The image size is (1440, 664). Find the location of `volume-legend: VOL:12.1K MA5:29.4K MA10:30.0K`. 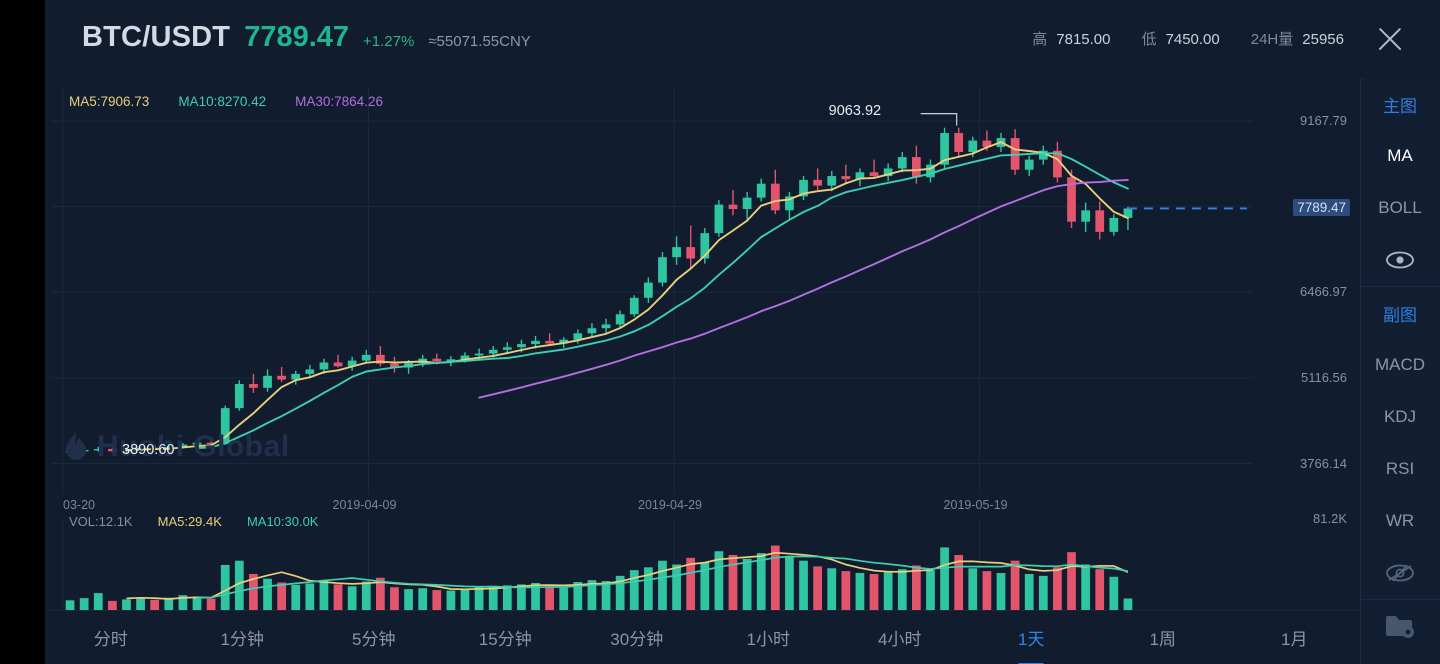

volume-legend: VOL:12.1K MA5:29.4K MA10:30.0K is located at coordinates (193, 521).